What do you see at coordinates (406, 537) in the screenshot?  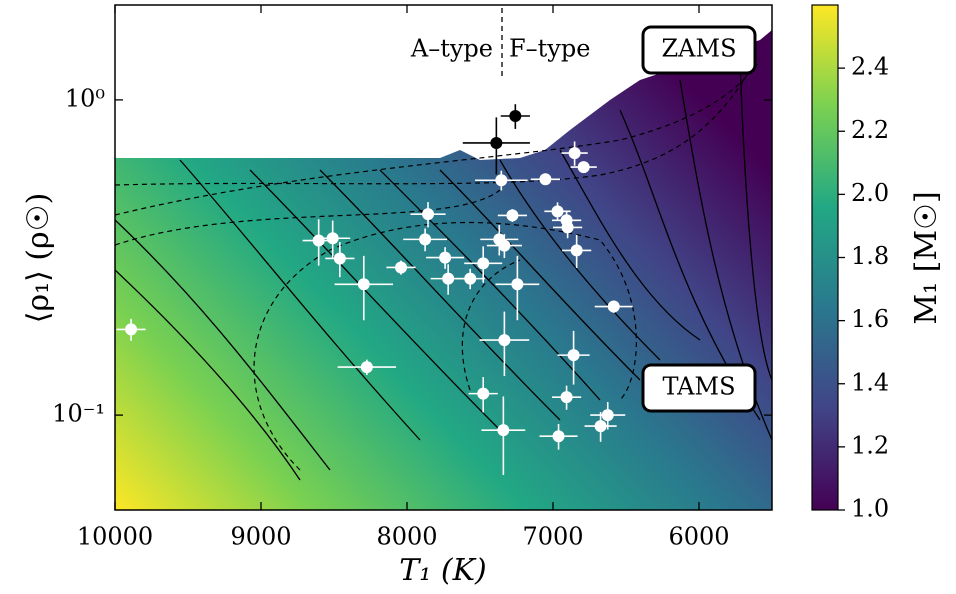 I see `x-tick-label: 8000` at bounding box center [406, 537].